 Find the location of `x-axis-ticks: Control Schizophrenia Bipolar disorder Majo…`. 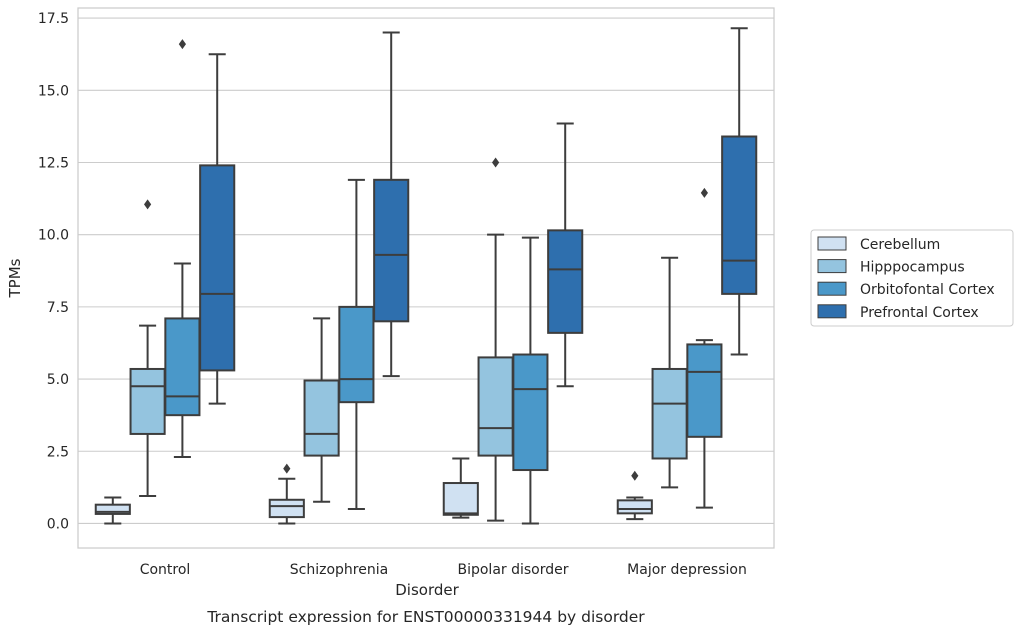

x-axis-ticks: Control Schizophrenia Bipolar disorder Majo… is located at coordinates (443, 570).